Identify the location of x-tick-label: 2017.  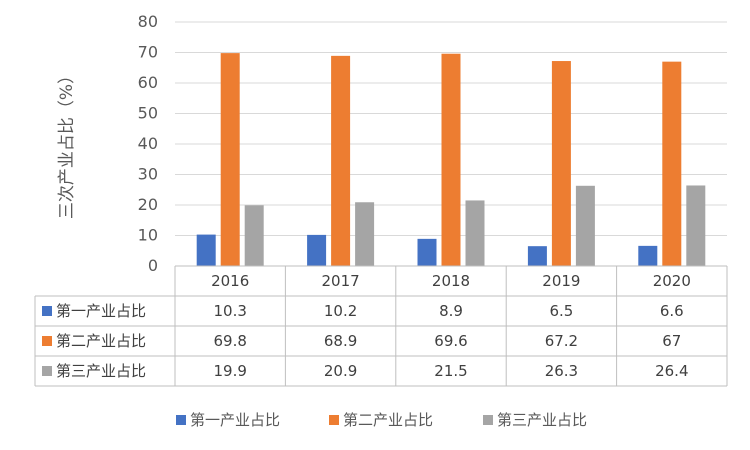
(341, 281).